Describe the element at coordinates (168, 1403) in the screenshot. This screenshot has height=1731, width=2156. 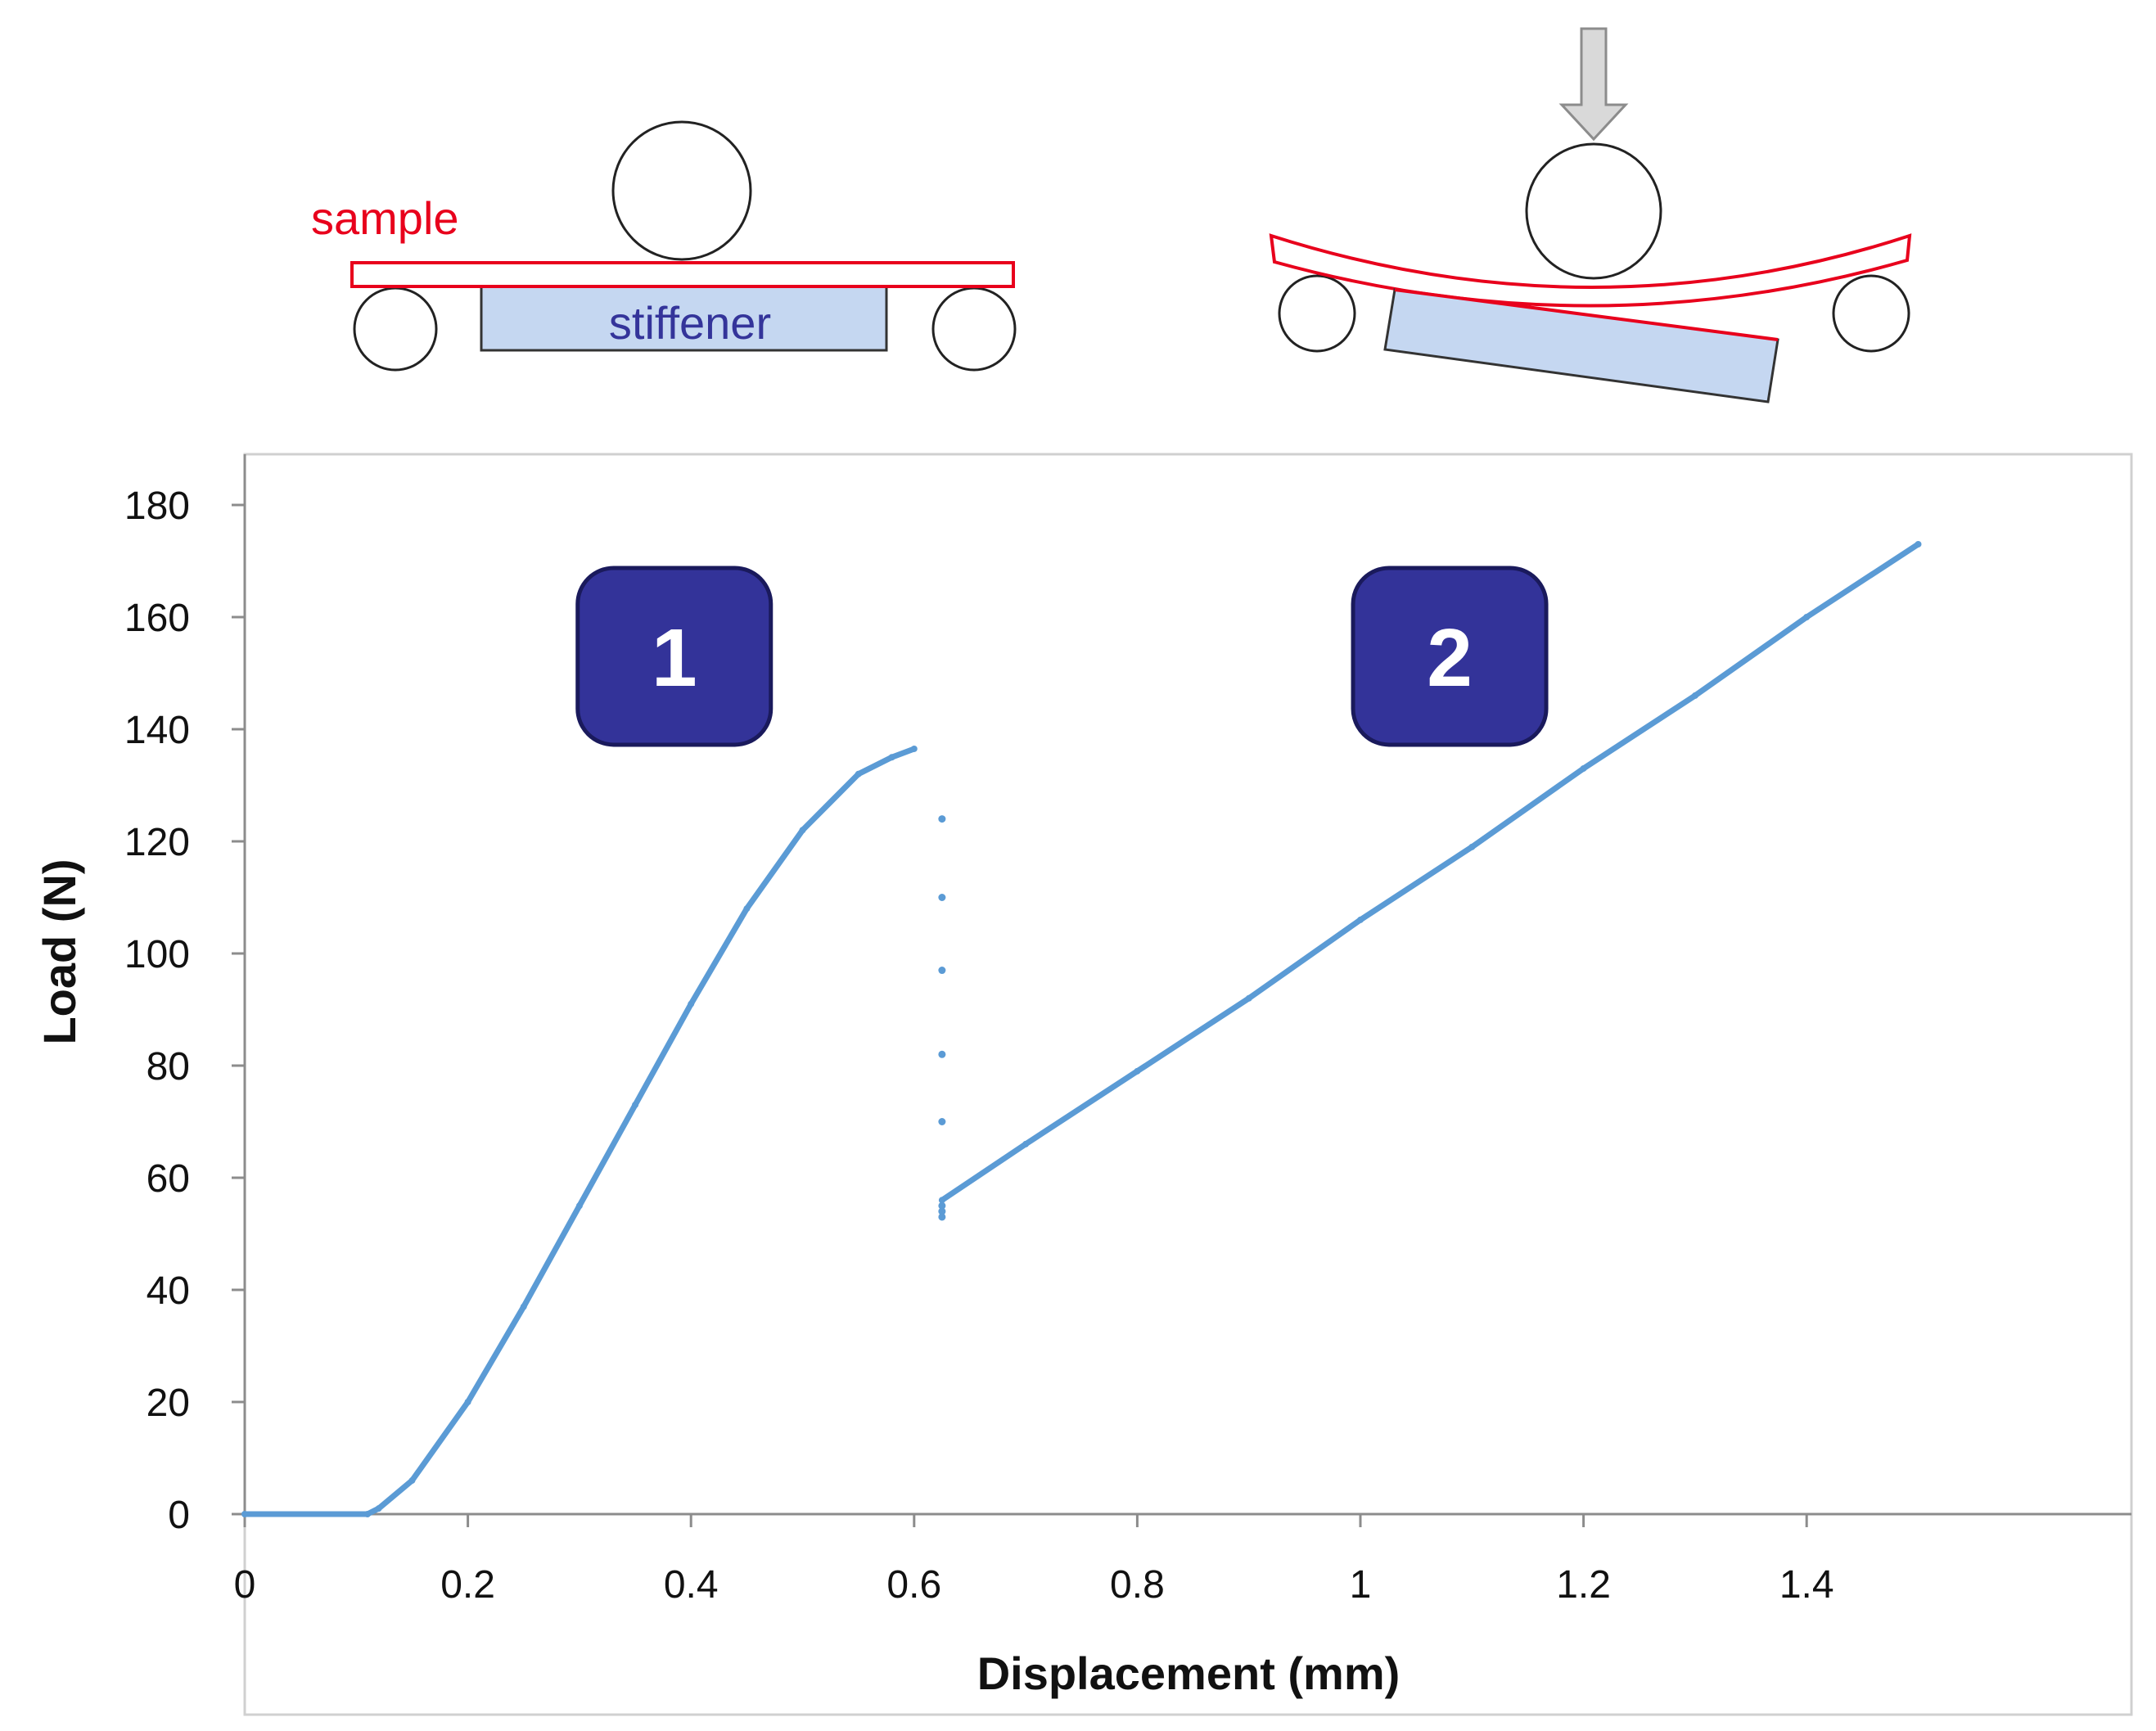
I see `y-tick-label: 20` at that location.